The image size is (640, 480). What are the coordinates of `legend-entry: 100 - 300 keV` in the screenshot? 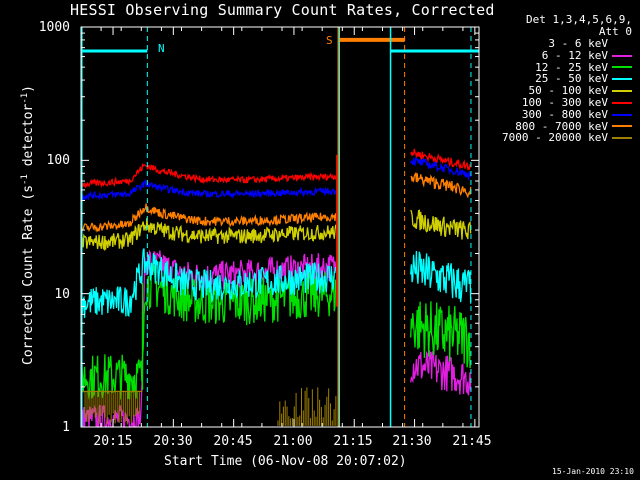 It's located at (557, 103).